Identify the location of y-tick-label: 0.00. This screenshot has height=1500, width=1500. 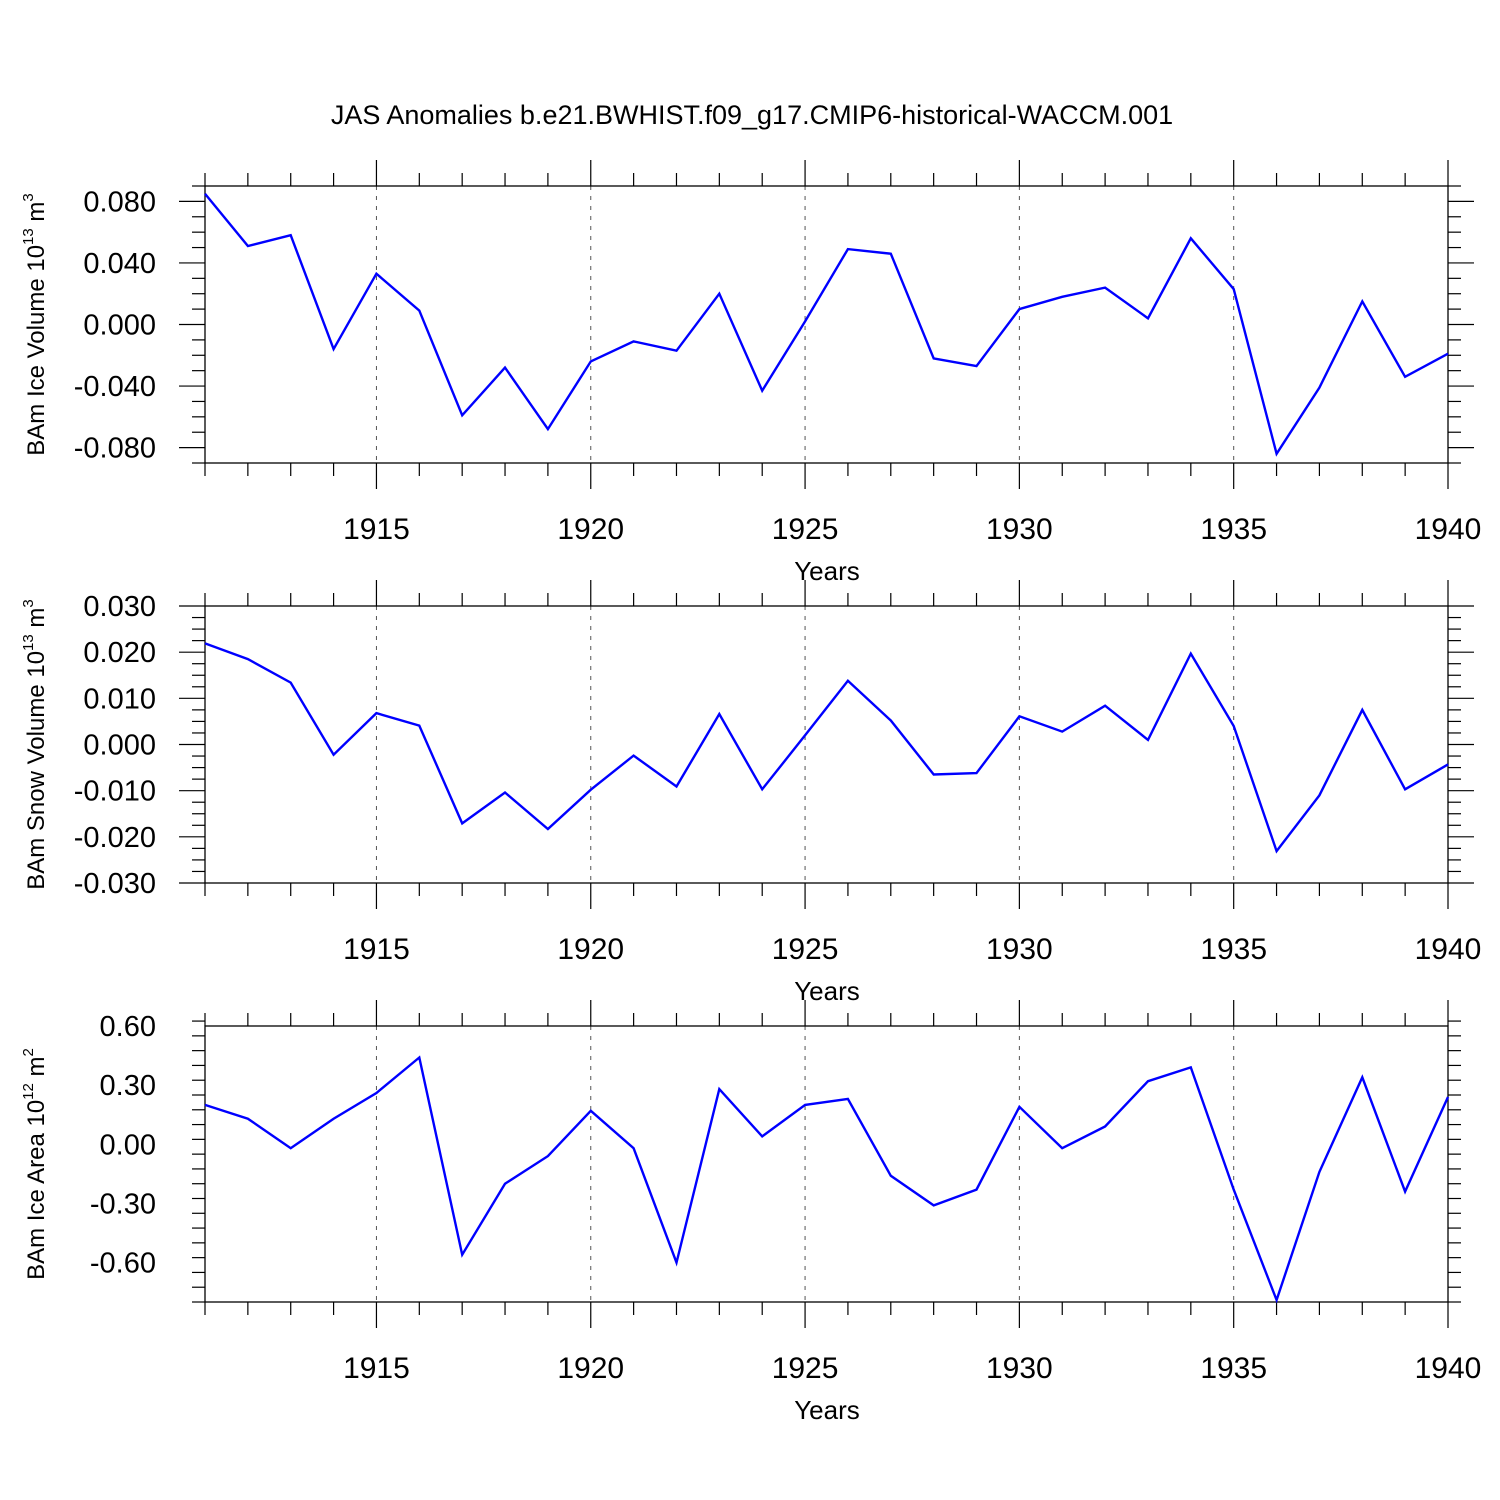
(128, 1145).